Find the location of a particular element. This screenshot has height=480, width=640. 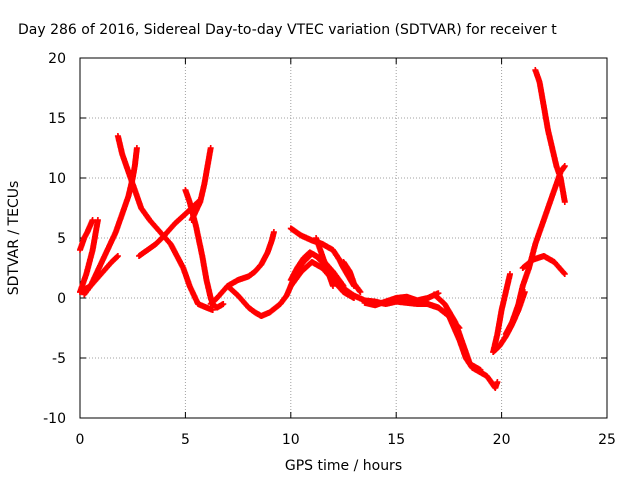

x-tick-label: 20 is located at coordinates (502, 440).